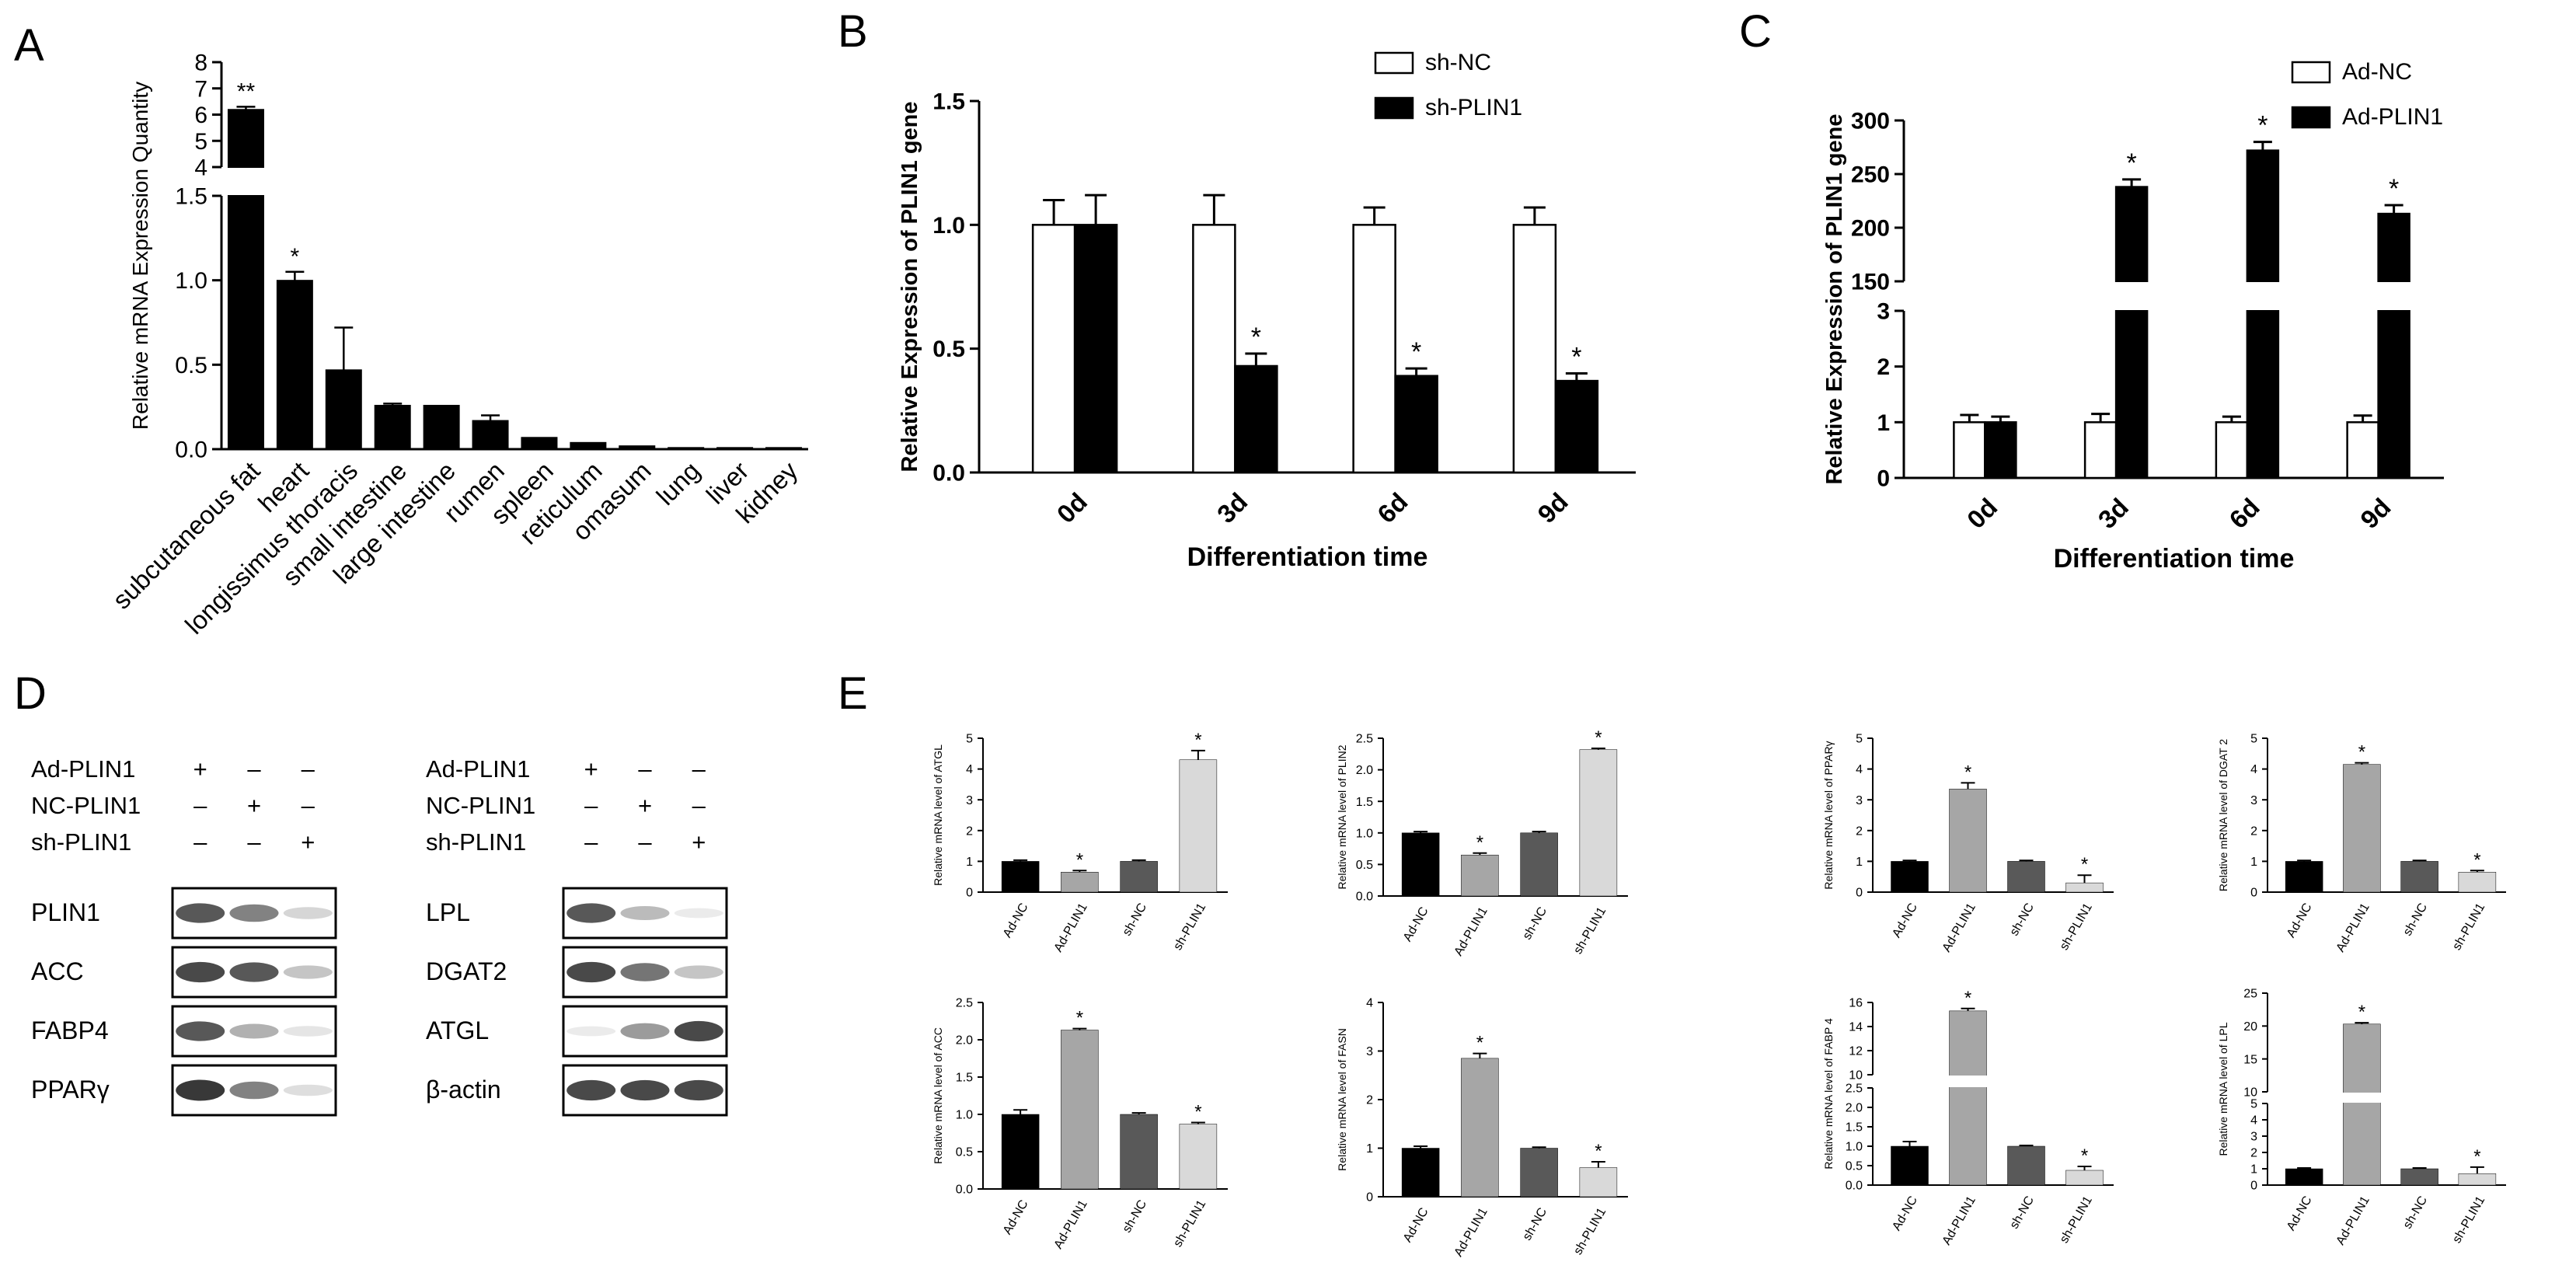 Image resolution: width=2576 pixels, height=1283 pixels. Describe the element at coordinates (29, 46) in the screenshot. I see `panel-letter-a: A` at that location.